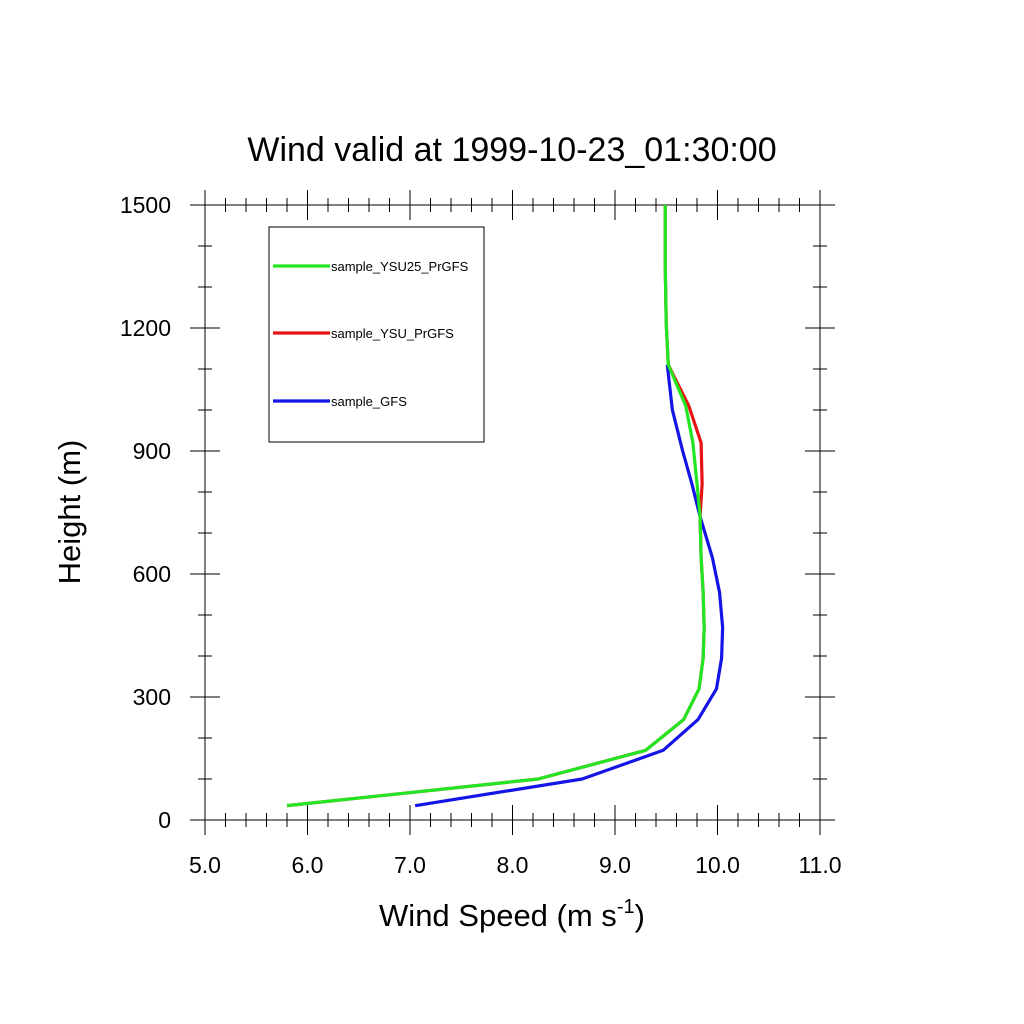  Describe the element at coordinates (626, 907) in the screenshot. I see `x-axis-title-superscript: -1` at that location.